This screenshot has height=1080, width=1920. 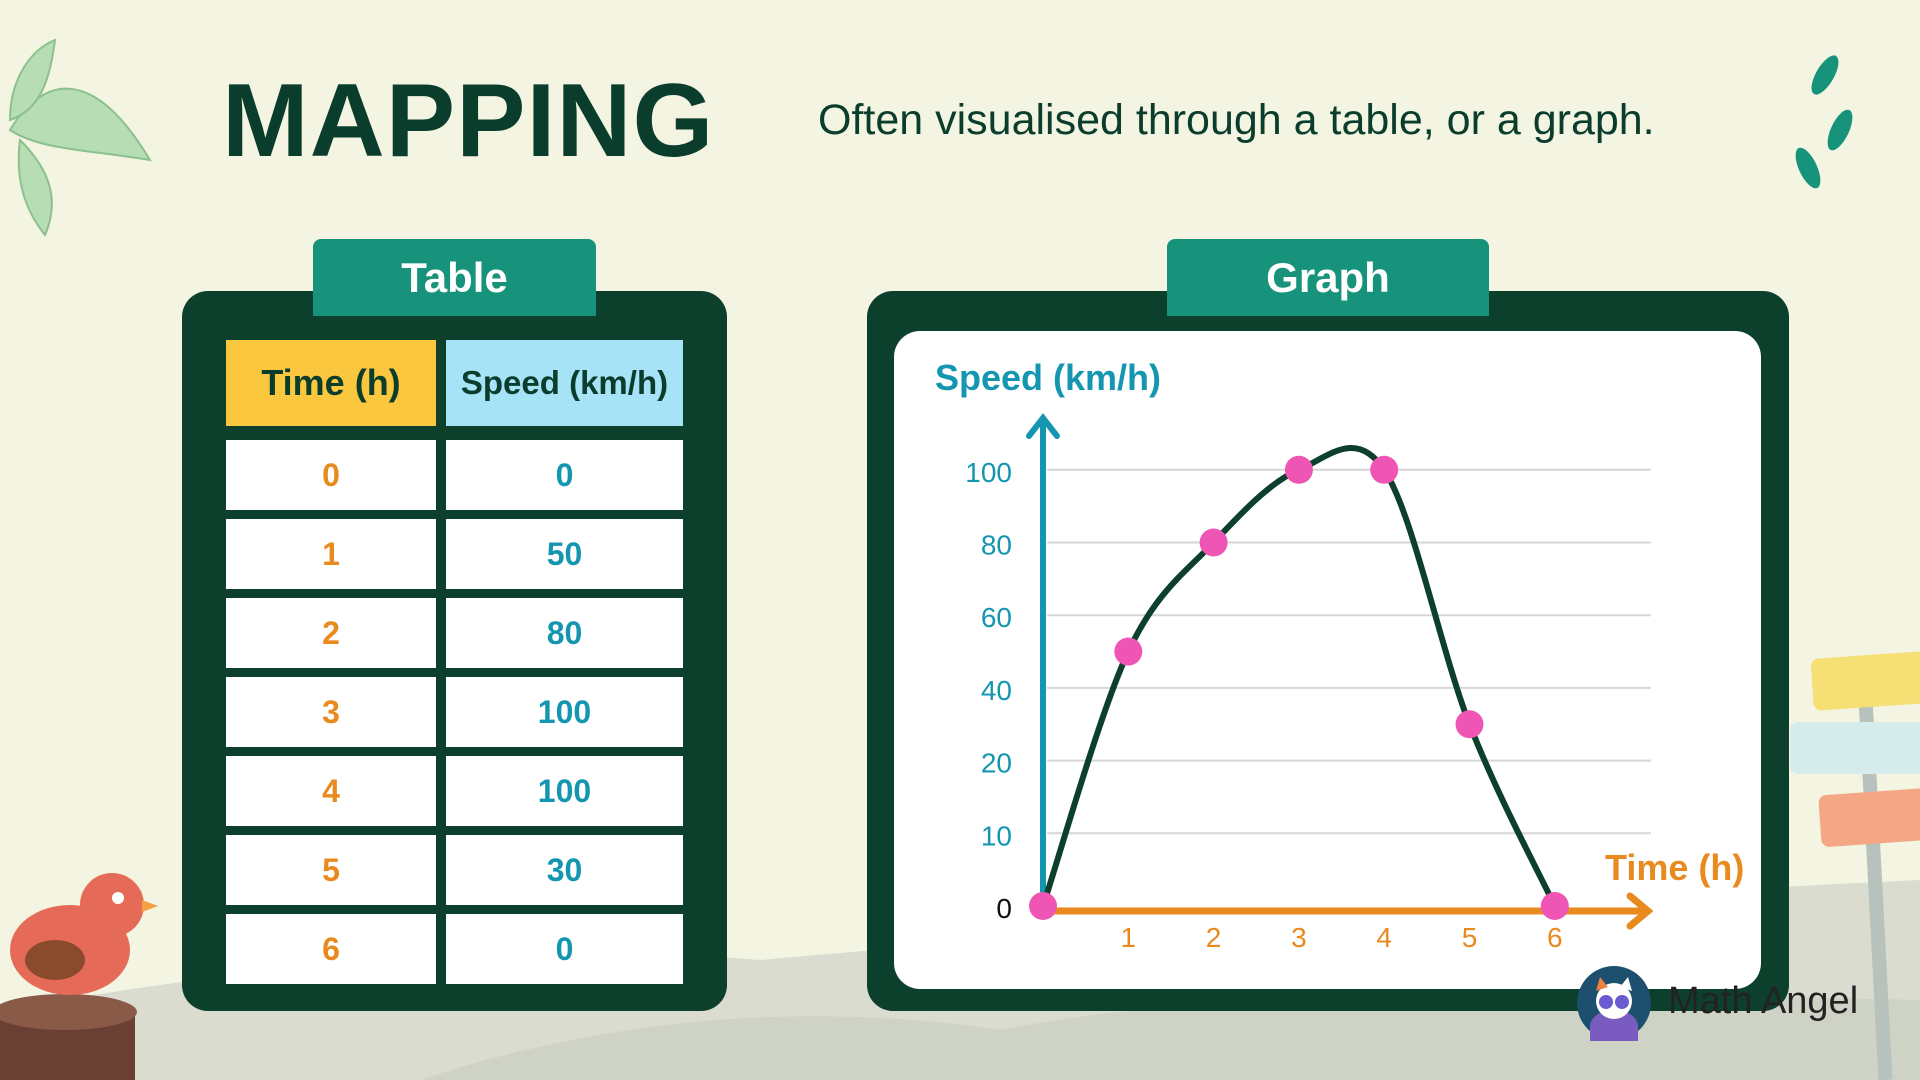 What do you see at coordinates (1614, 1003) in the screenshot?
I see `math-angel-logo` at bounding box center [1614, 1003].